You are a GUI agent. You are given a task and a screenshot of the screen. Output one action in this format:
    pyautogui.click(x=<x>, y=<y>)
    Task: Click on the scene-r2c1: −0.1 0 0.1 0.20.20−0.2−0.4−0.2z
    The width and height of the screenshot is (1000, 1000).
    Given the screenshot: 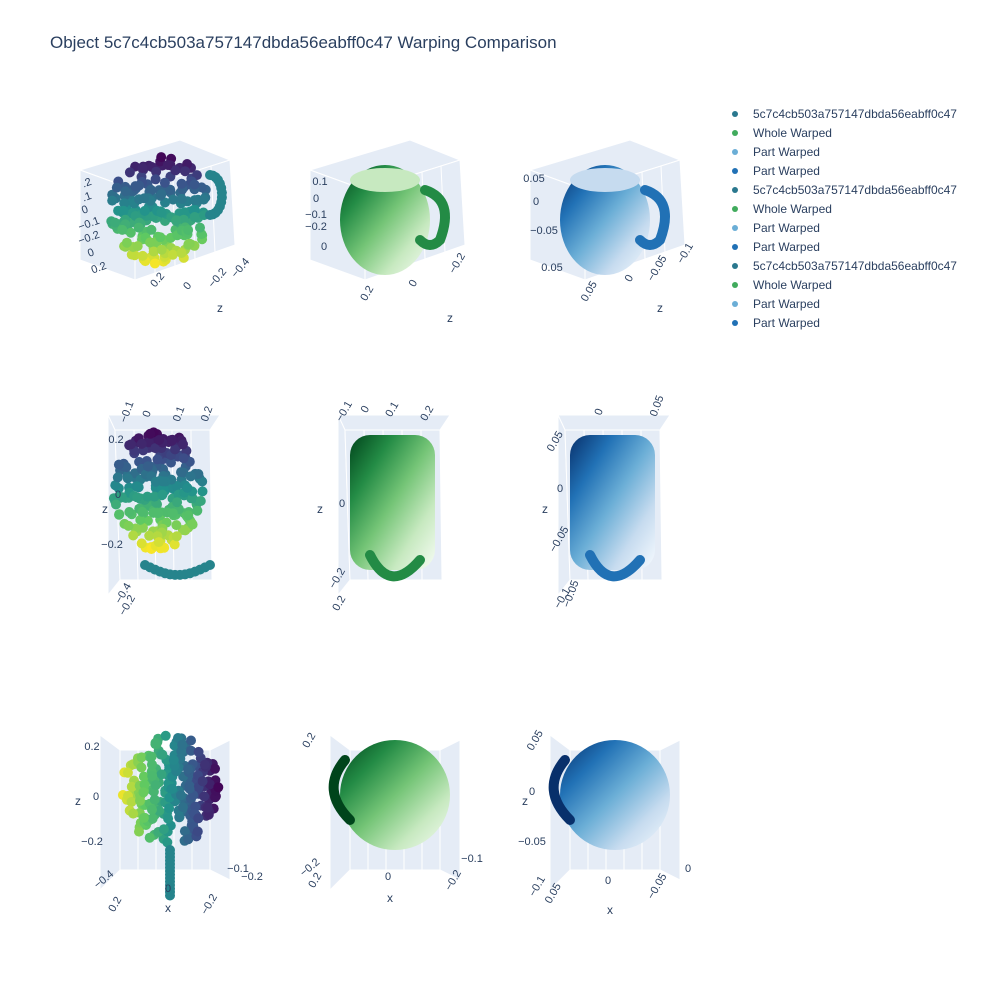 What is the action you would take?
    pyautogui.click(x=161, y=509)
    